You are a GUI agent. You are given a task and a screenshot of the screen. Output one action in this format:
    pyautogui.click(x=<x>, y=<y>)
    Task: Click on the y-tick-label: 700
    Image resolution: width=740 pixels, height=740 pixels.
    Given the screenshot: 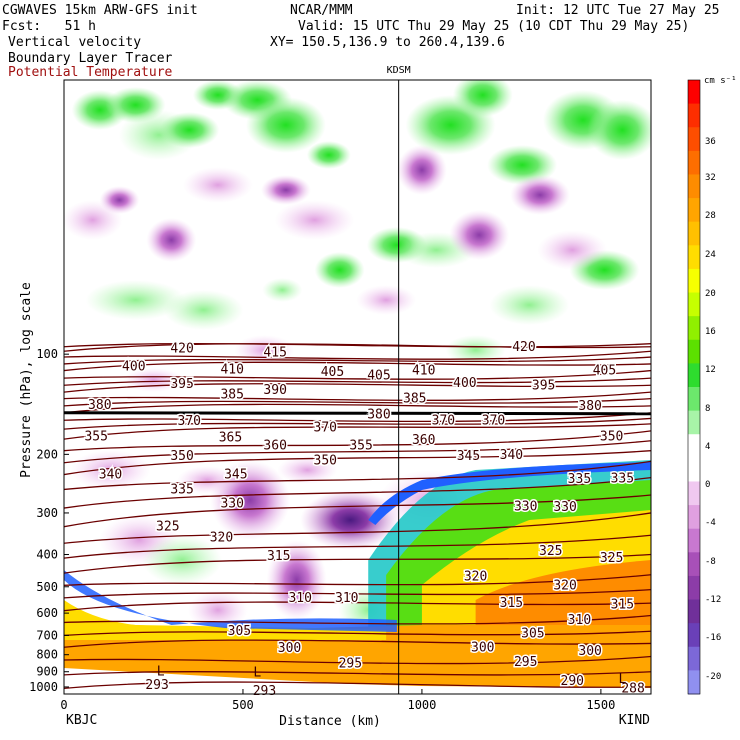 What is the action you would take?
    pyautogui.click(x=47, y=635)
    